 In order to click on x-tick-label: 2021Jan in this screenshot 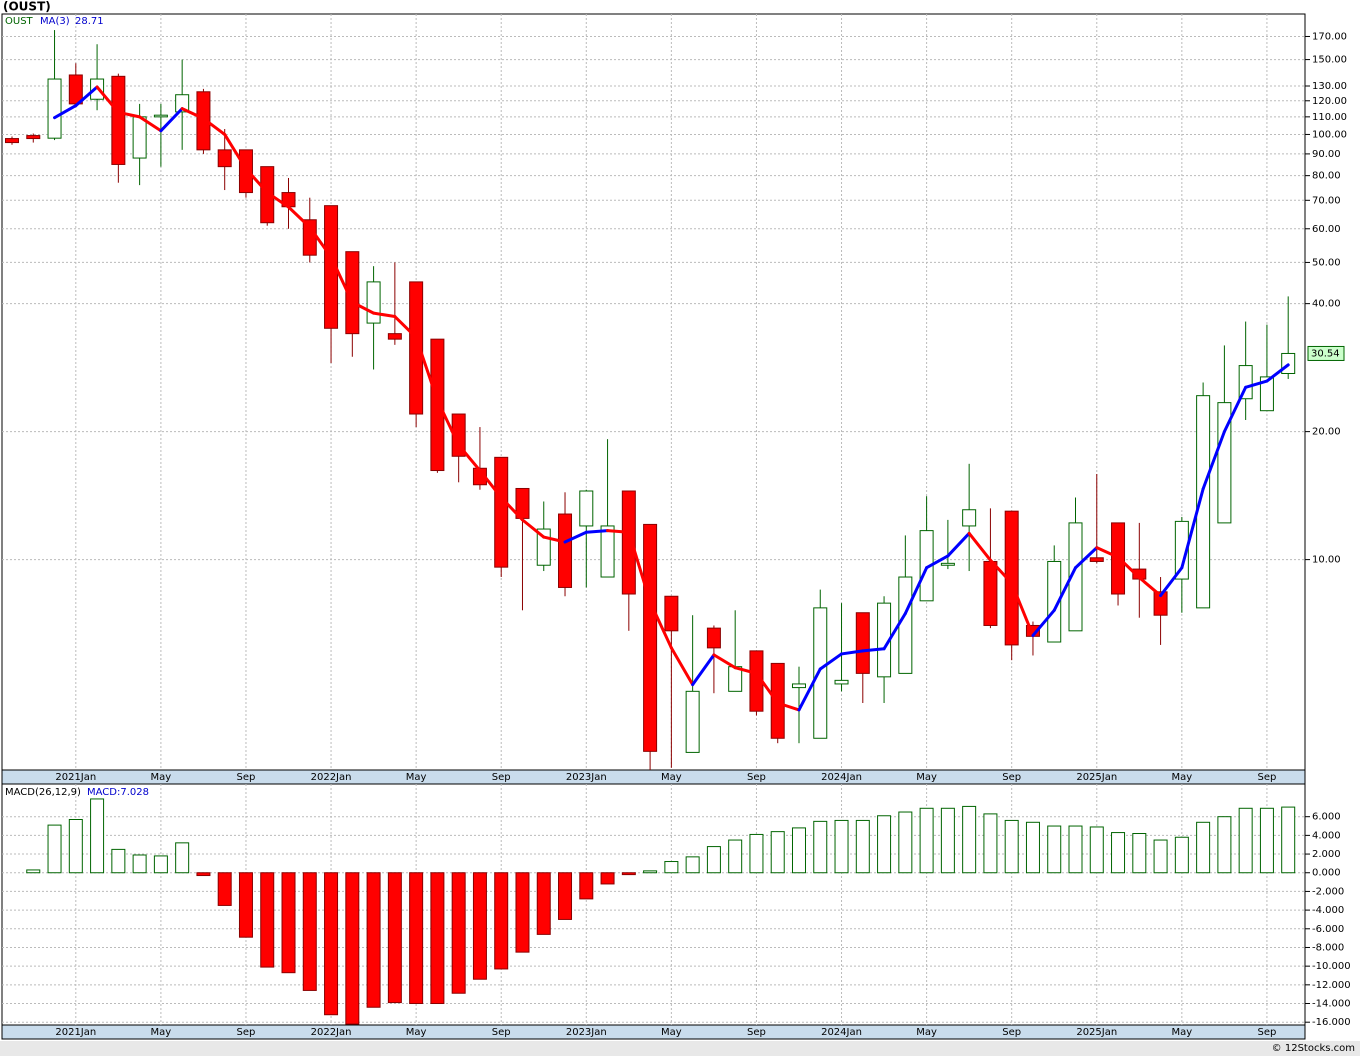, I will do `click(75, 1032)`.